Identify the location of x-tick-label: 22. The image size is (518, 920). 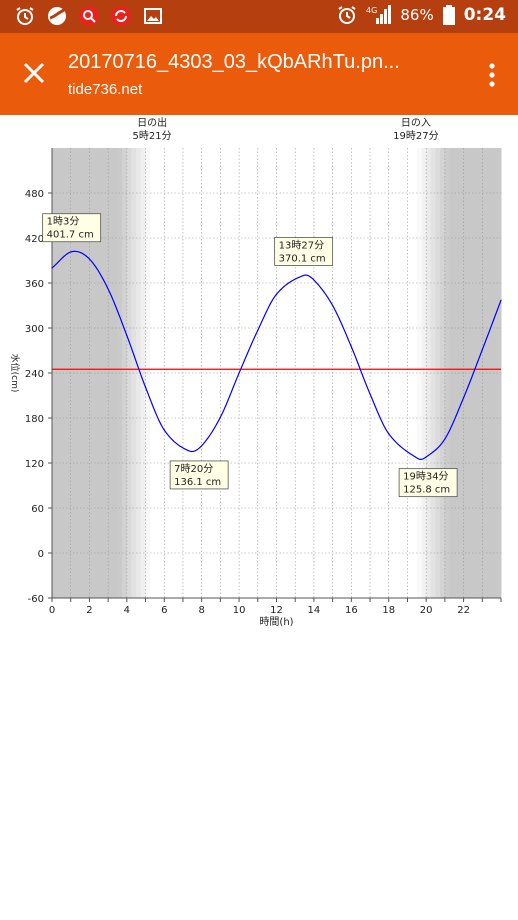
(463, 610).